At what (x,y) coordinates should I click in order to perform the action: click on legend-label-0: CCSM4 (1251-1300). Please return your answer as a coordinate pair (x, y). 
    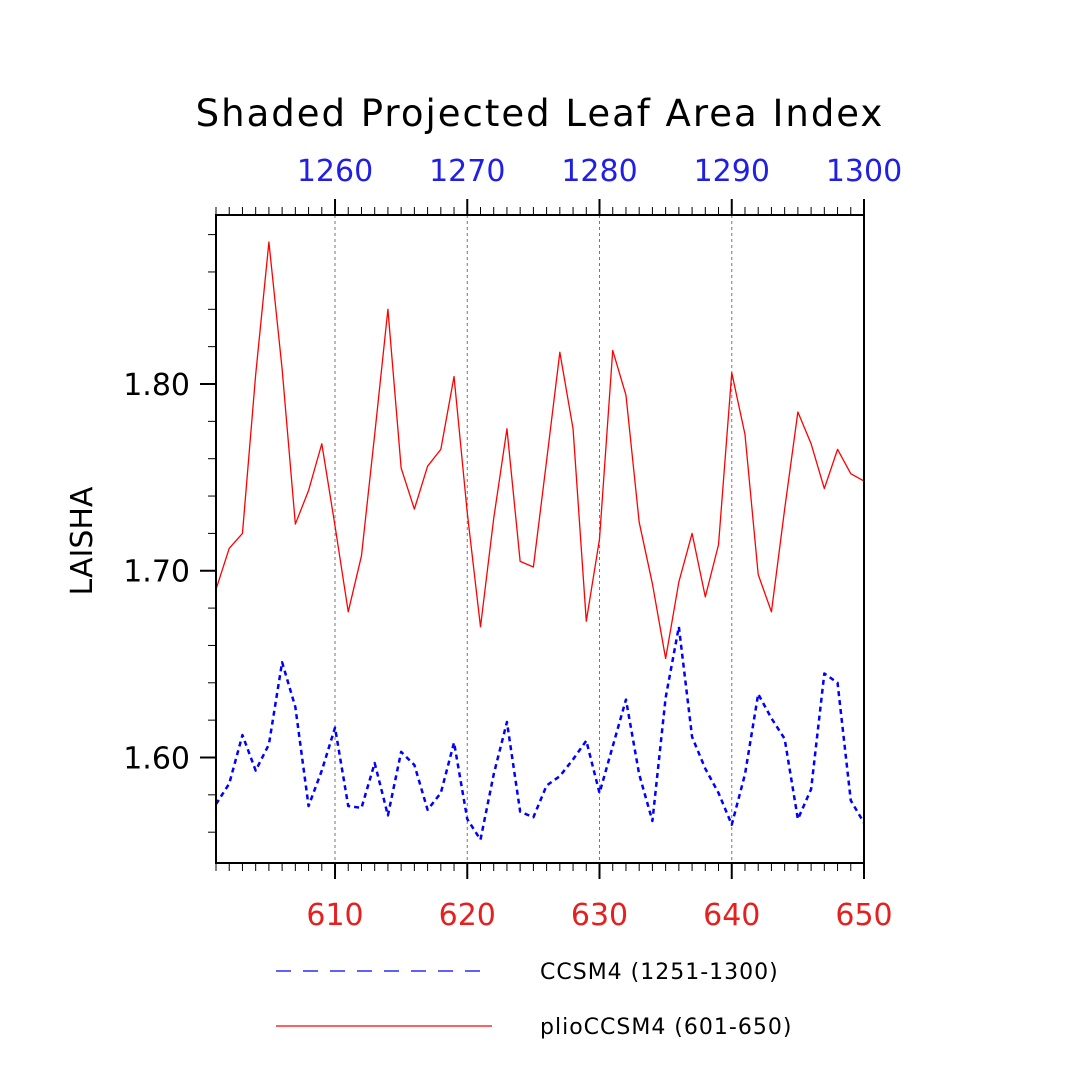
    Looking at the image, I should click on (659, 972).